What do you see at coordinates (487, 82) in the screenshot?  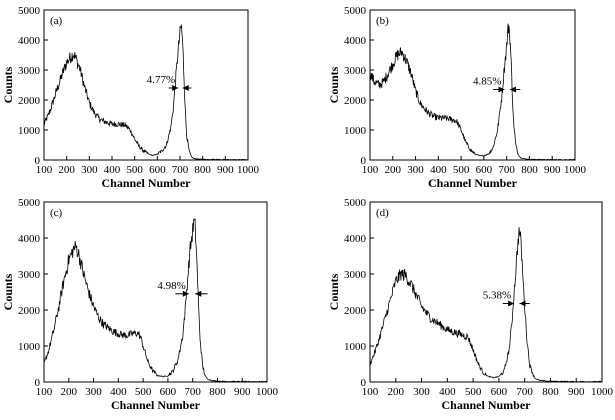 I see `fwhm-label: 4.85%` at bounding box center [487, 82].